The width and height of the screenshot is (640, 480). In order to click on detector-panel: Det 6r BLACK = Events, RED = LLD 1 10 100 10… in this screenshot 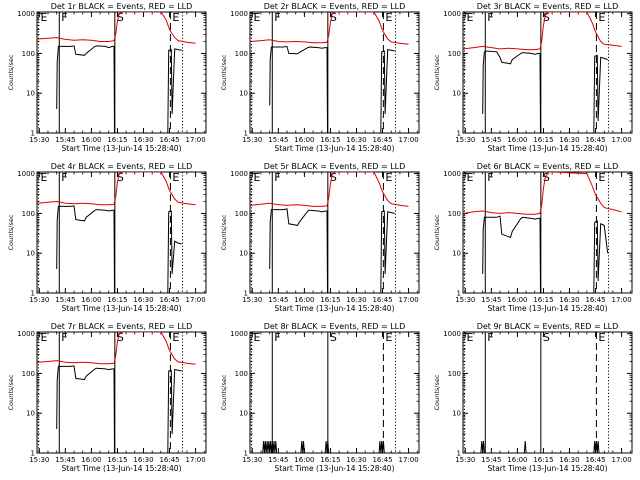, I will do `click(532, 240)`.